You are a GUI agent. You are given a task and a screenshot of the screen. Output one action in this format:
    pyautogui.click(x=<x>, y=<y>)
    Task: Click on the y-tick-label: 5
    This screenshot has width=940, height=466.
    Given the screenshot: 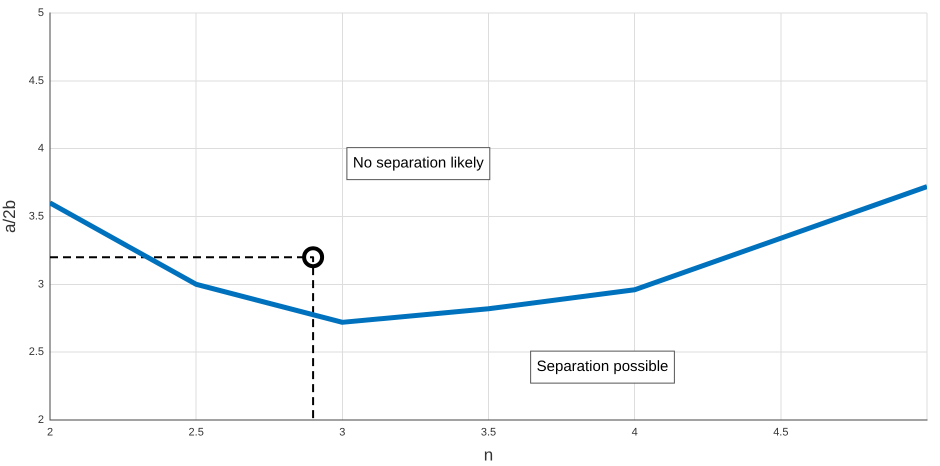 What is the action you would take?
    pyautogui.click(x=41, y=13)
    